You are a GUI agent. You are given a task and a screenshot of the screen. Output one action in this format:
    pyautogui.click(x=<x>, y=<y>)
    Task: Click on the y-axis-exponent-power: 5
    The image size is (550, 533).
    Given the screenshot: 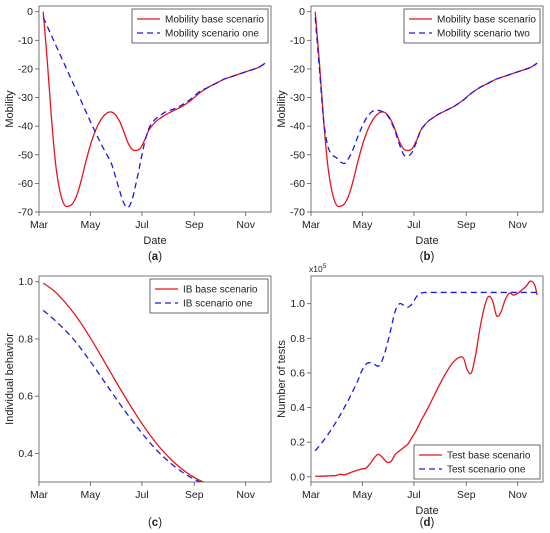 What is the action you would take?
    pyautogui.click(x=325, y=266)
    